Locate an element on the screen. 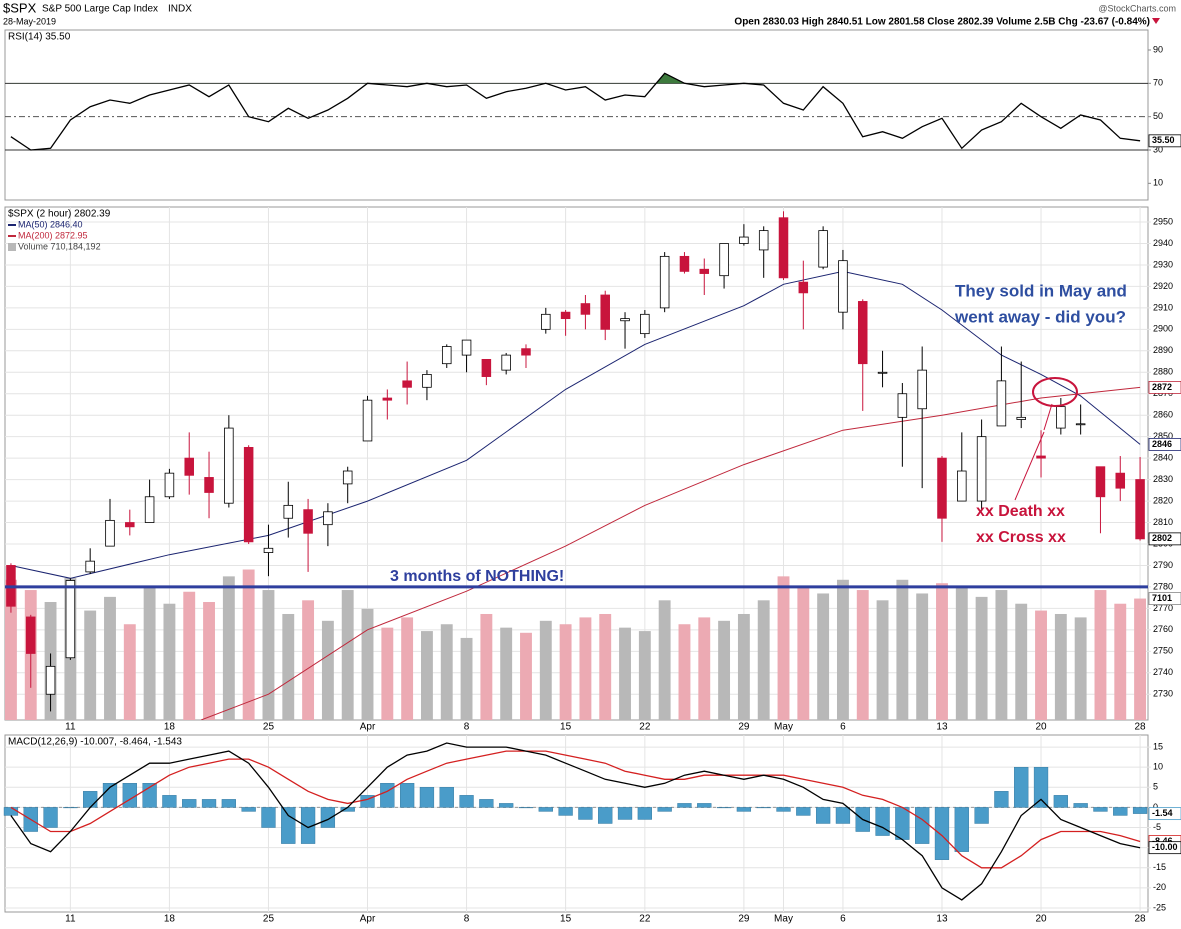 The width and height of the screenshot is (1181, 929). y-tick-label: 2820 is located at coordinates (1163, 500).